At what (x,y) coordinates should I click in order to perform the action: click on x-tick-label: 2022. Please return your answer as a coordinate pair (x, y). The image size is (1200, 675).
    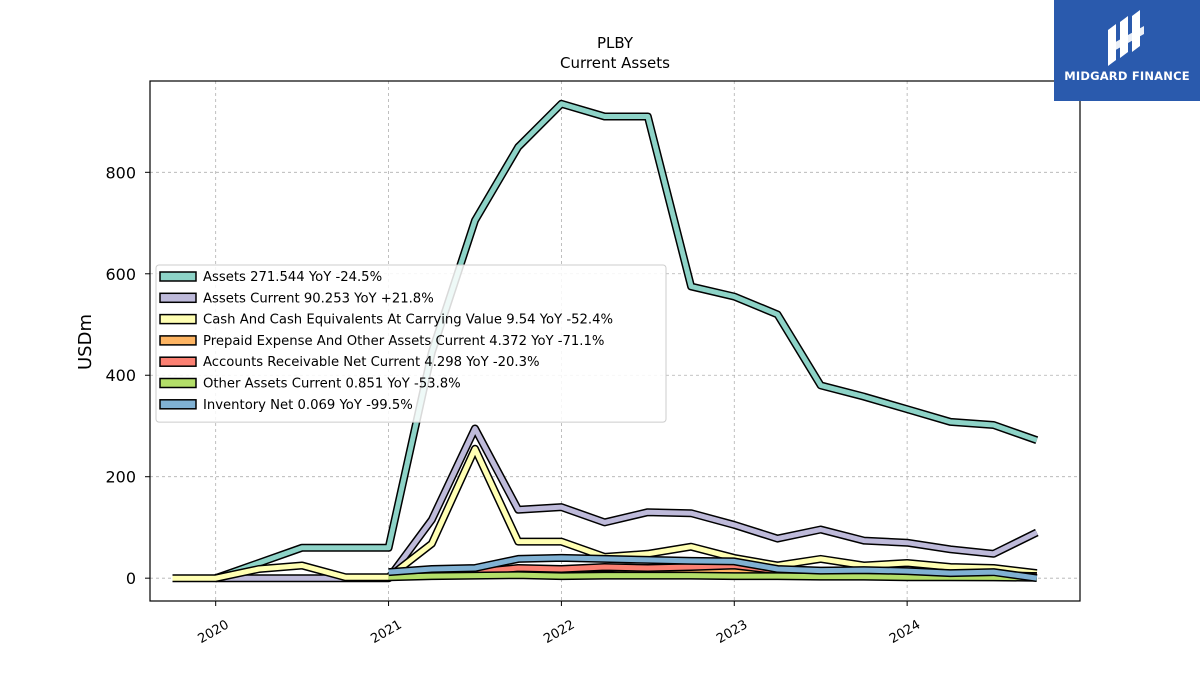
    Looking at the image, I should click on (559, 632).